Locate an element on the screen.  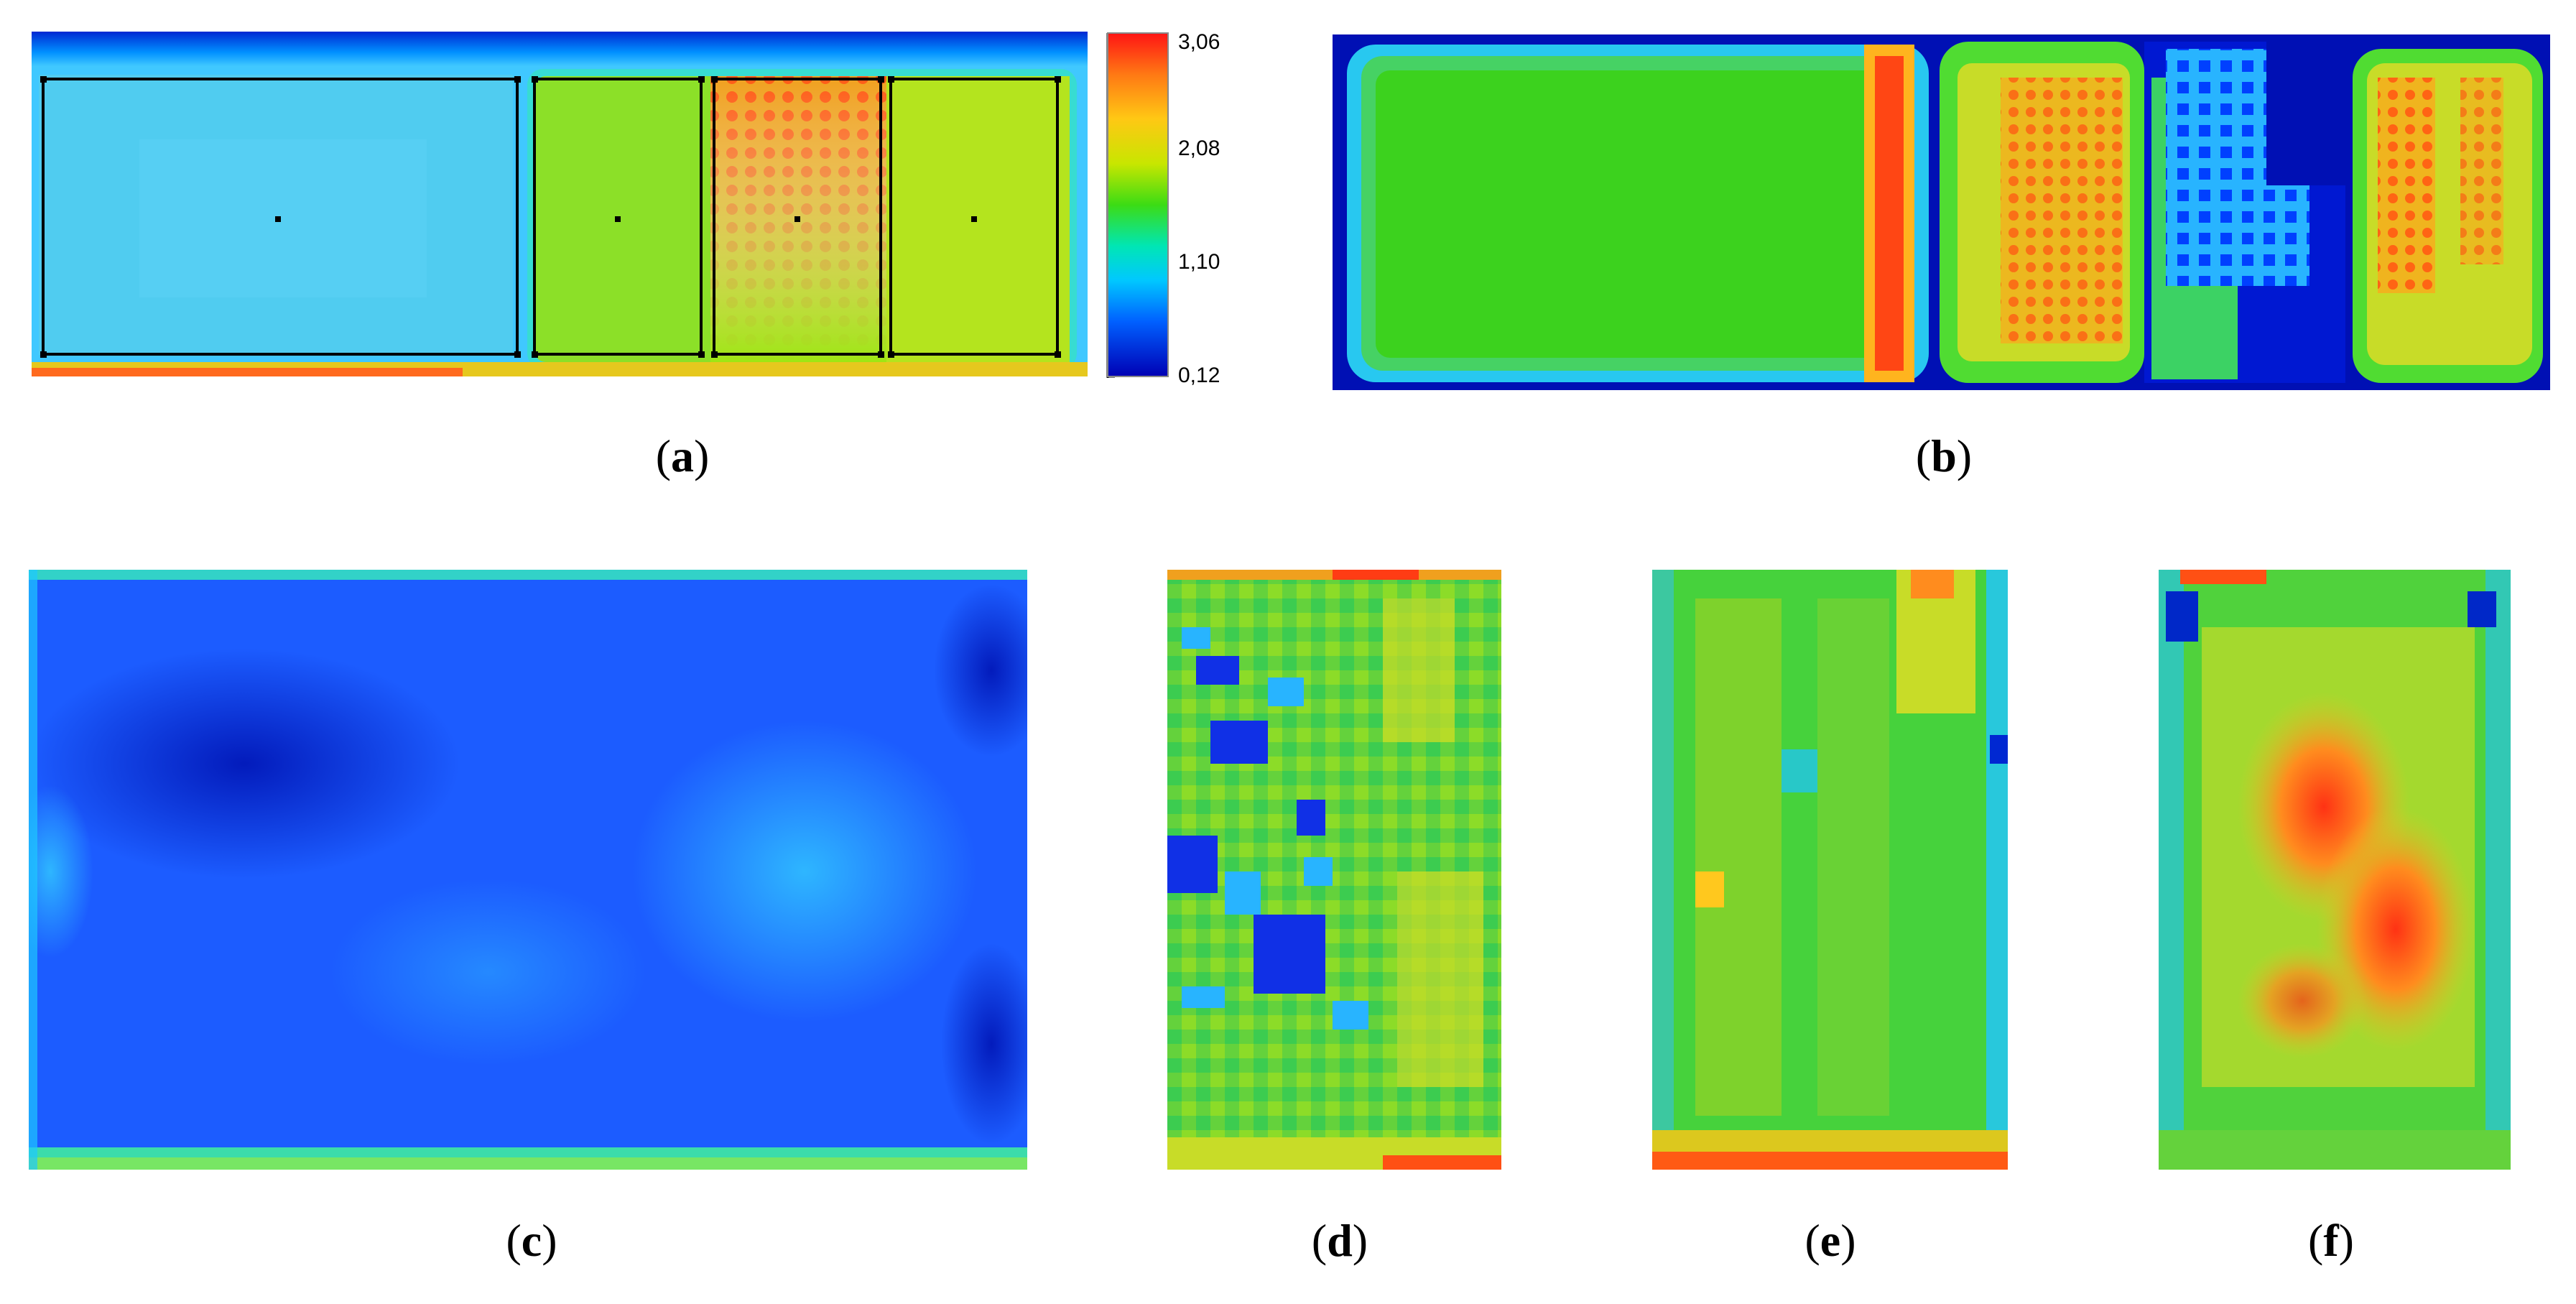
caption-f: (f) is located at coordinates (2331, 1240).